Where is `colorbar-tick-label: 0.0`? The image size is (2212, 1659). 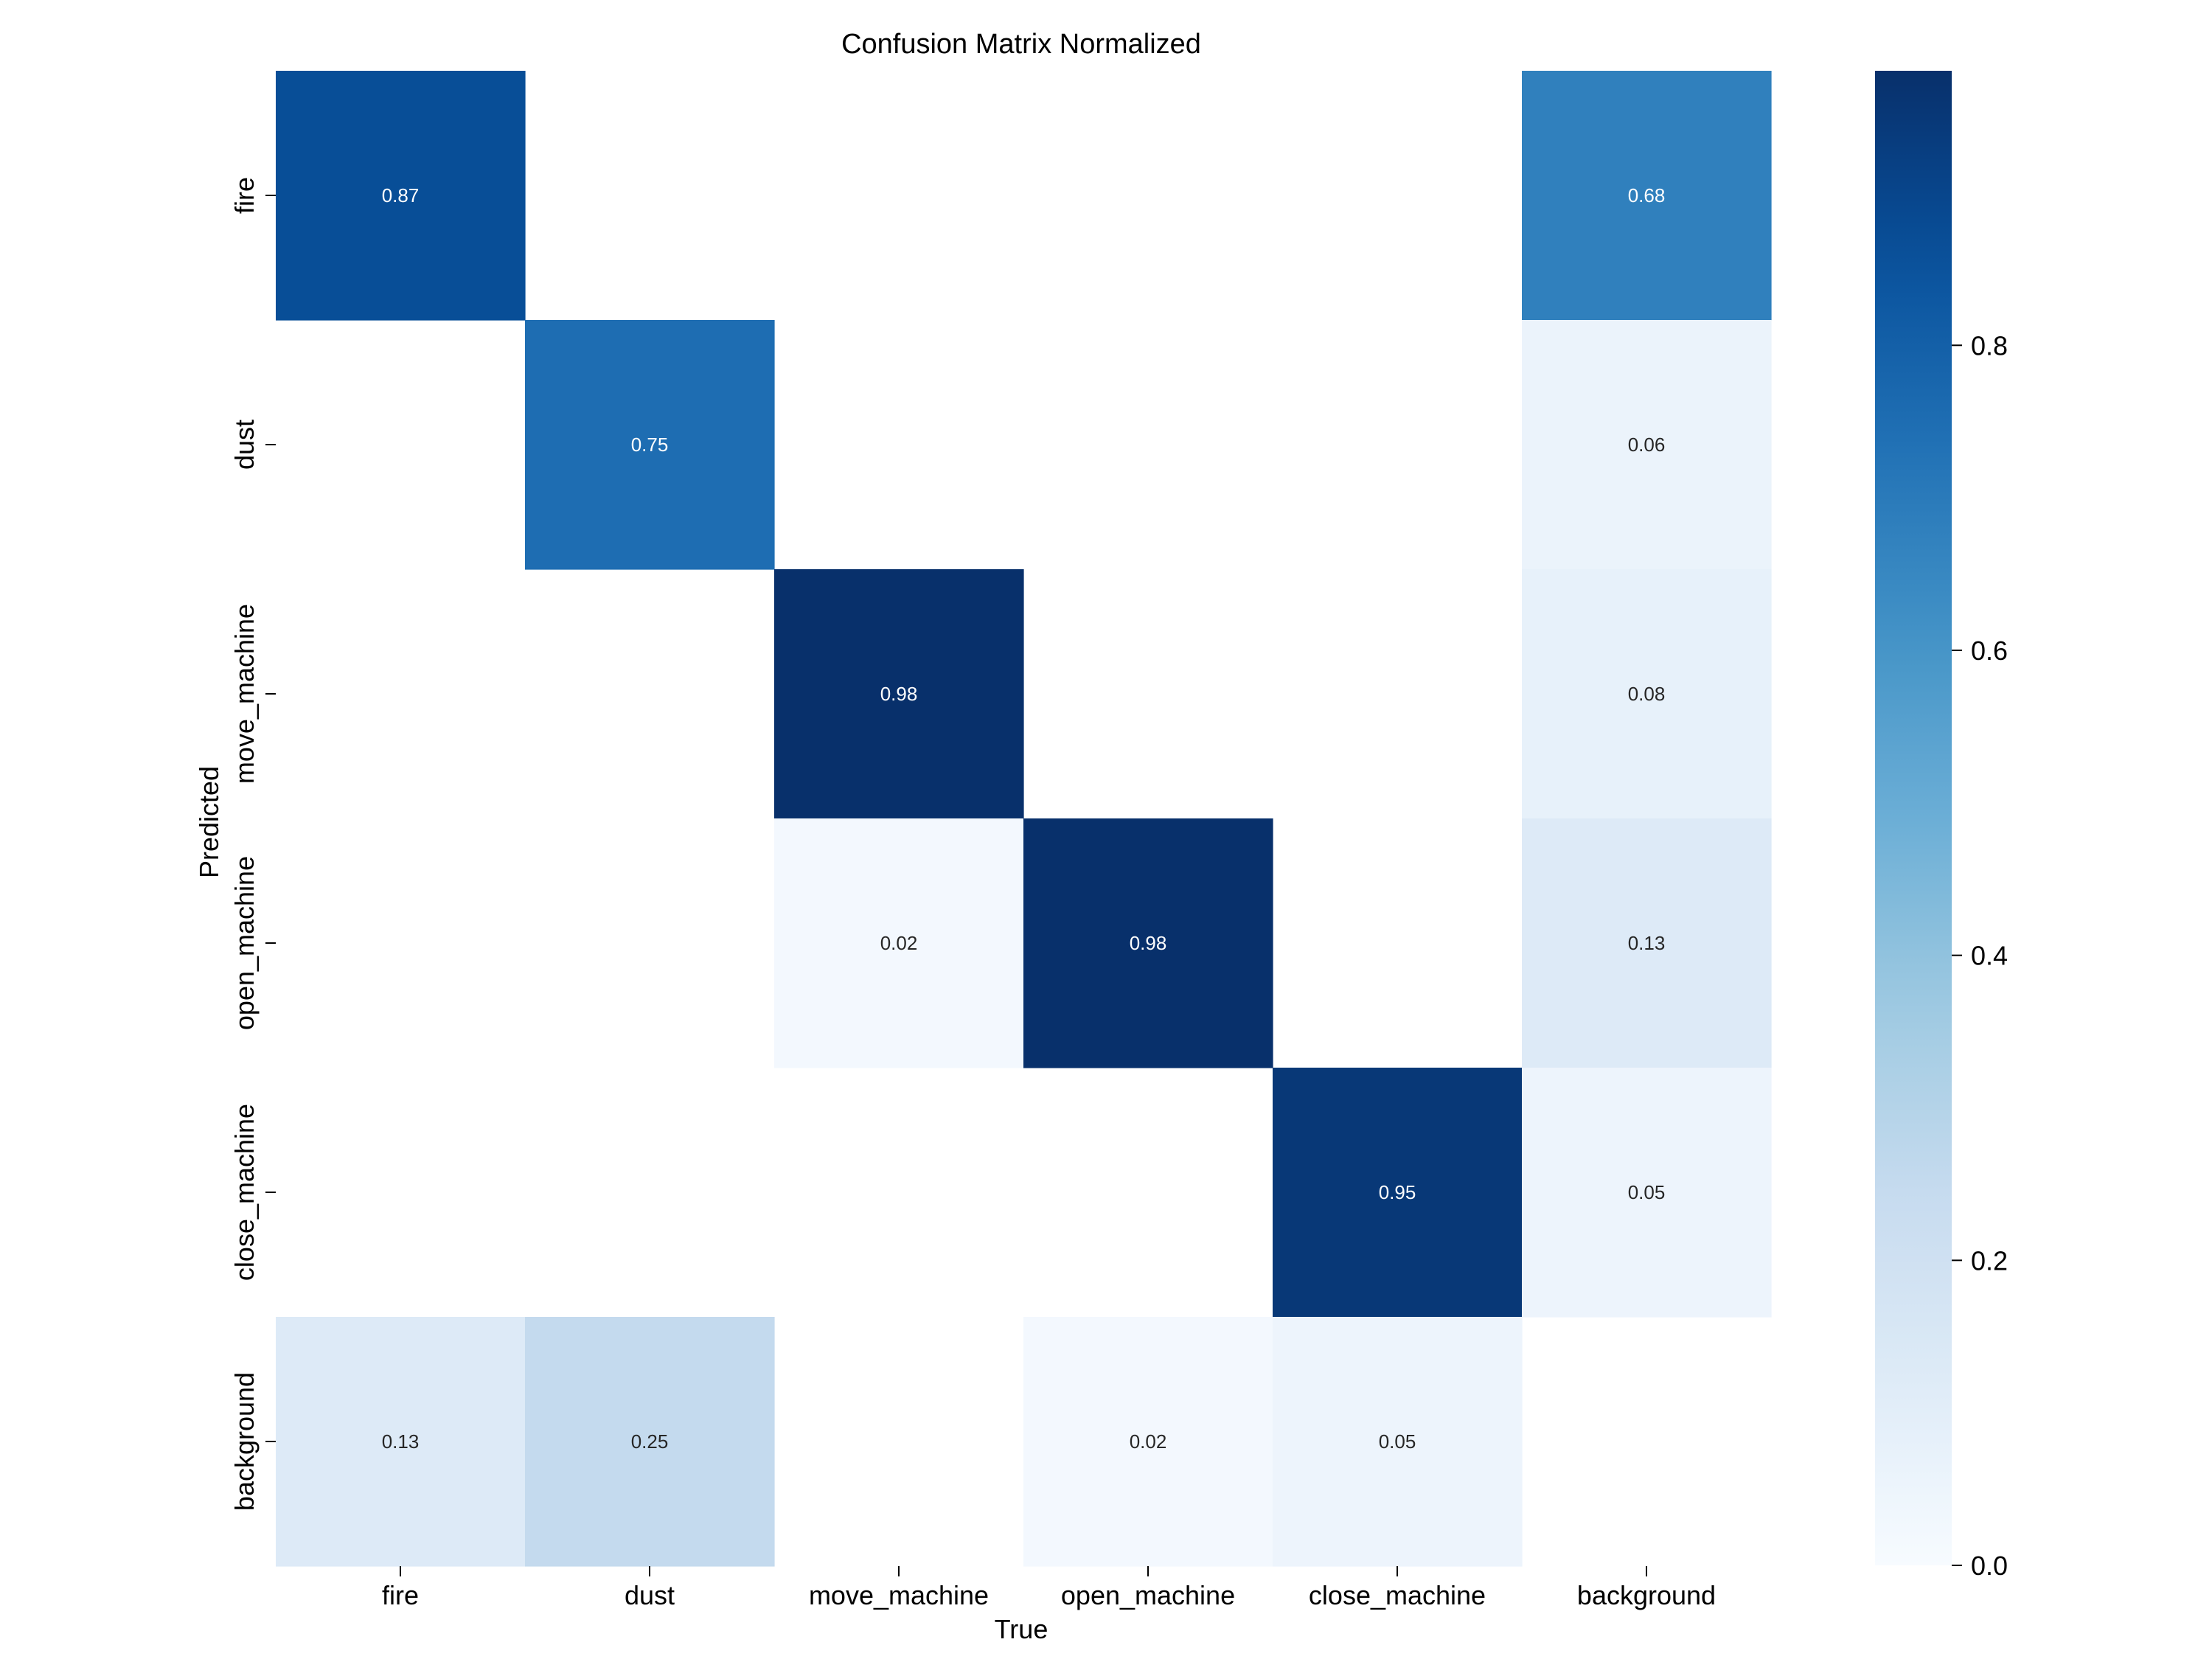
colorbar-tick-label: 0.0 is located at coordinates (1989, 1566).